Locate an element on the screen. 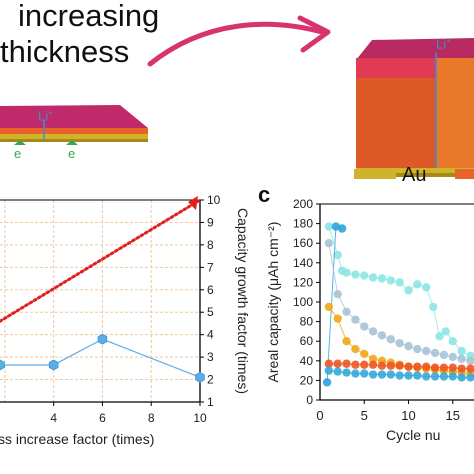 The image size is (474, 474). legend-orange-swatch is located at coordinates (464, 174).